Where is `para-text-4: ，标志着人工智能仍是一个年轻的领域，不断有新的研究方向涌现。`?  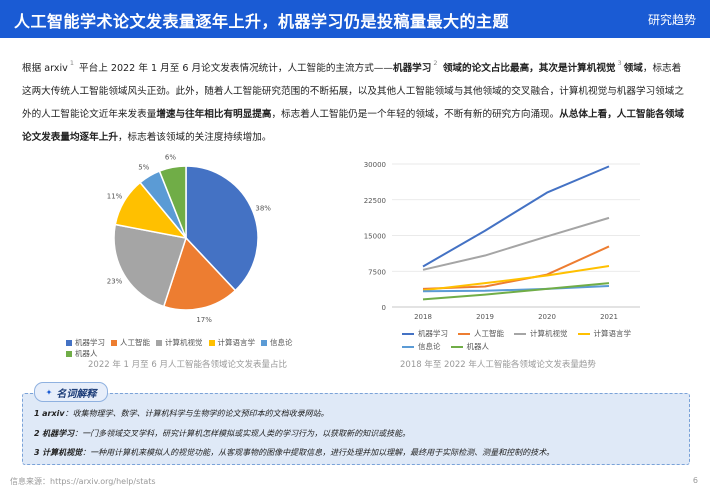
para-text-4: ，标志着人工智能仍是一个年轻的领域，不断有新的研究方向涌现。 is located at coordinates (415, 114).